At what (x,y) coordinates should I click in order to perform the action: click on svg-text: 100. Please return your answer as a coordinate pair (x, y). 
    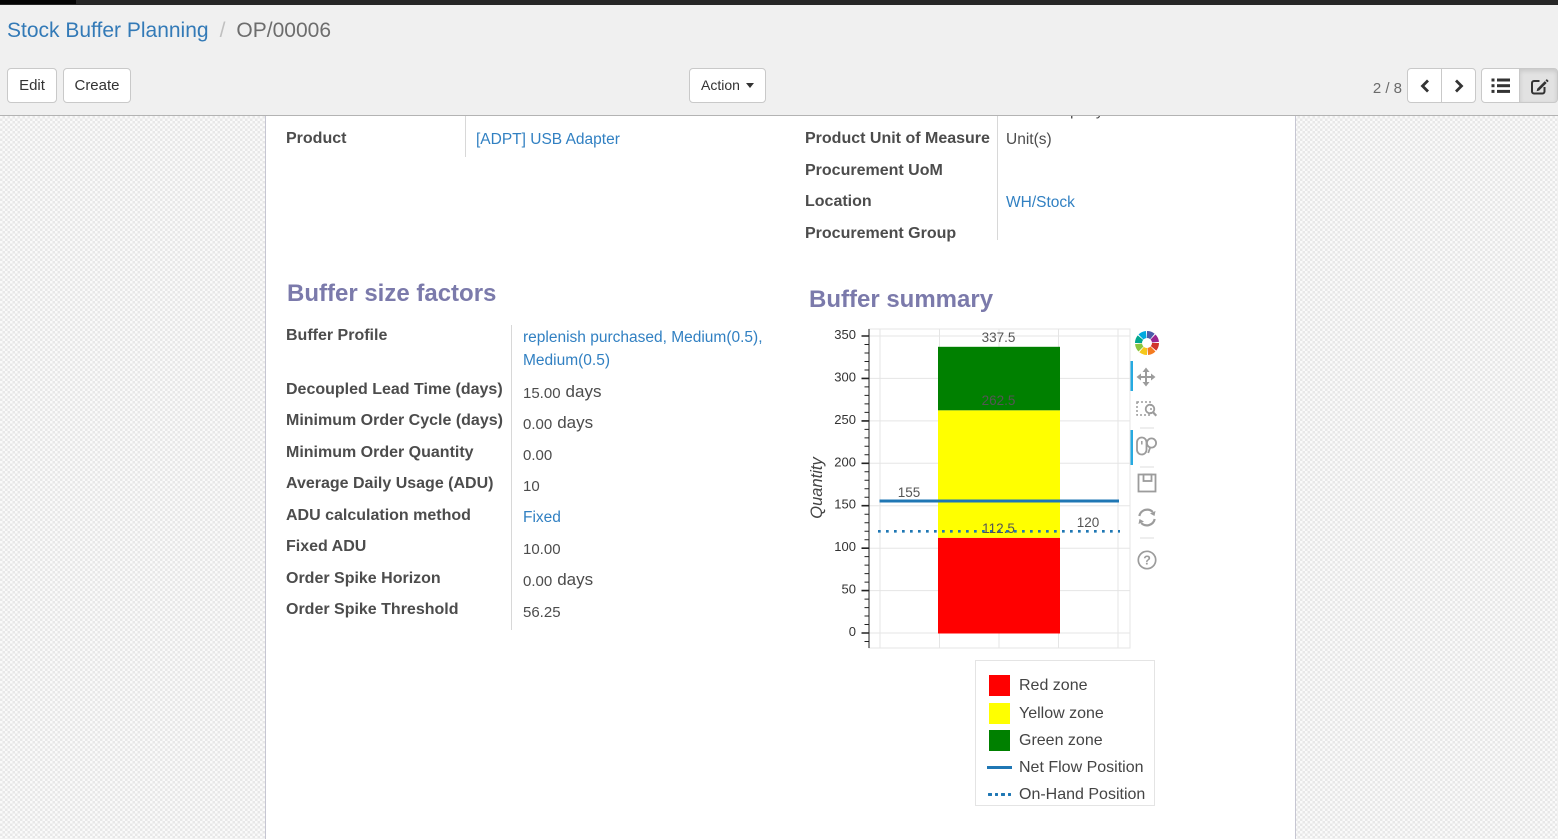
    Looking at the image, I should click on (845, 546).